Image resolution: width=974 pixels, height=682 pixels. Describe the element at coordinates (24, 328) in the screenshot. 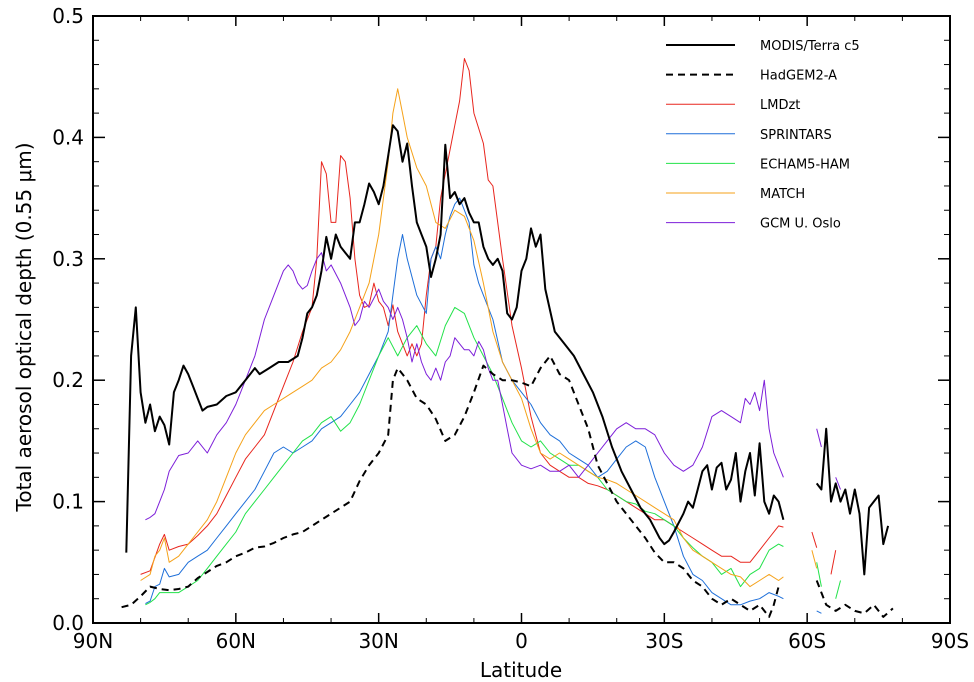

I see `y-axis-label: Total aerosol optical depth (0.55 μm)` at that location.